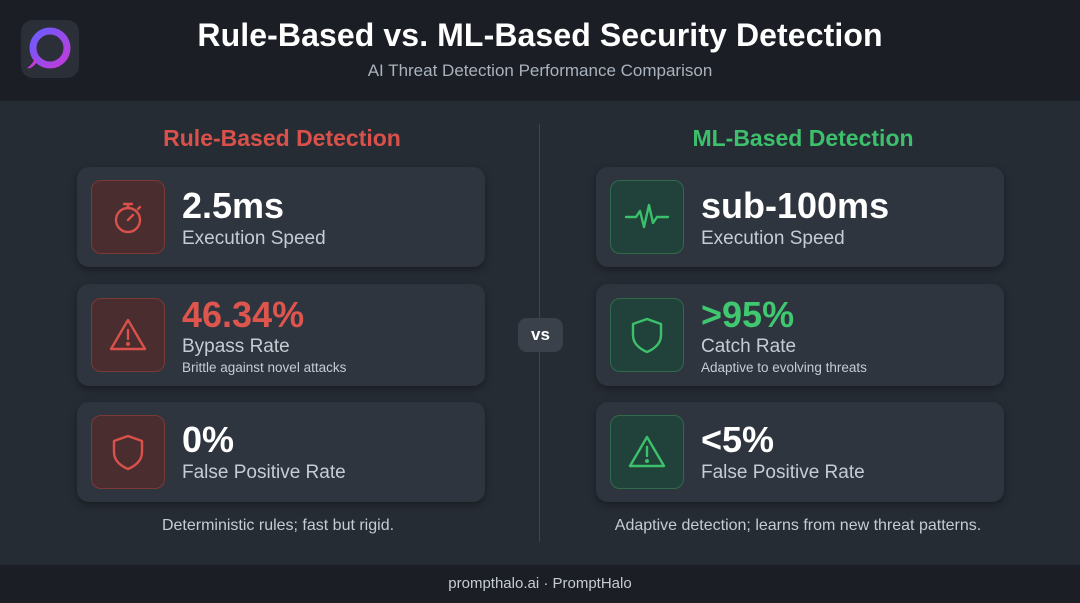  Describe the element at coordinates (282, 138) in the screenshot. I see `rule-based-heading: Rule-Based Detection` at that location.